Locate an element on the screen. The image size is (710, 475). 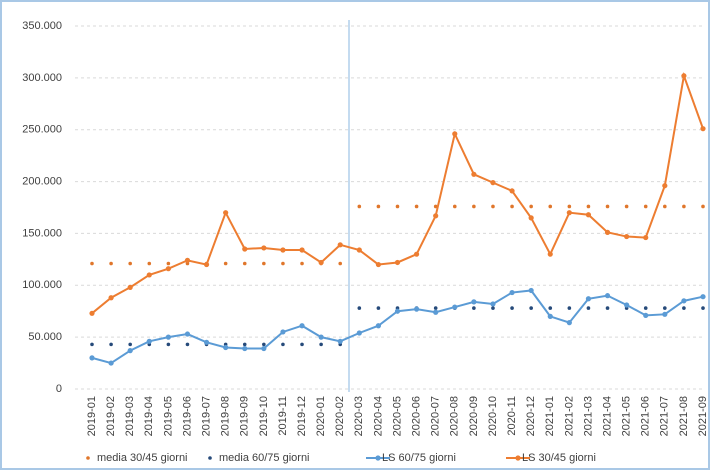
y-tick-label: 300.000 is located at coordinates (42, 78).